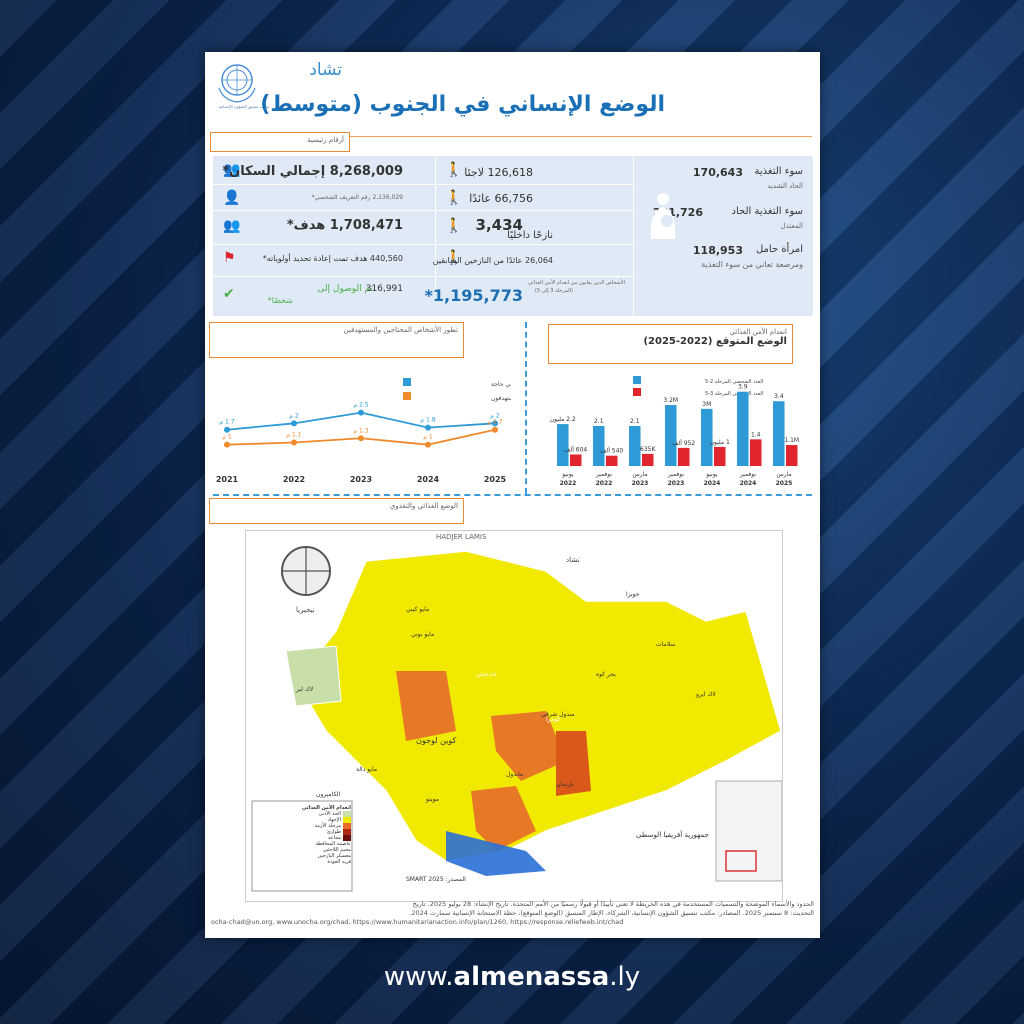 Image resolution: width=1024 pixels, height=1024 pixels. I want to click on legend-item: مجاعة, so click(303, 838).